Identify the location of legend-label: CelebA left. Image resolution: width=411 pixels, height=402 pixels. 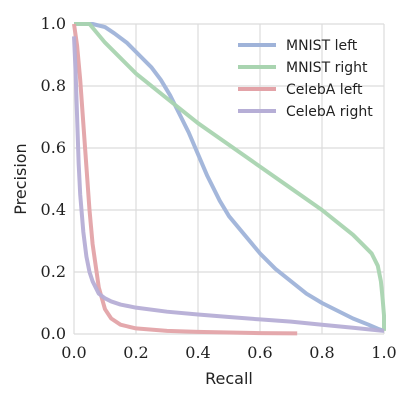
(324, 90).